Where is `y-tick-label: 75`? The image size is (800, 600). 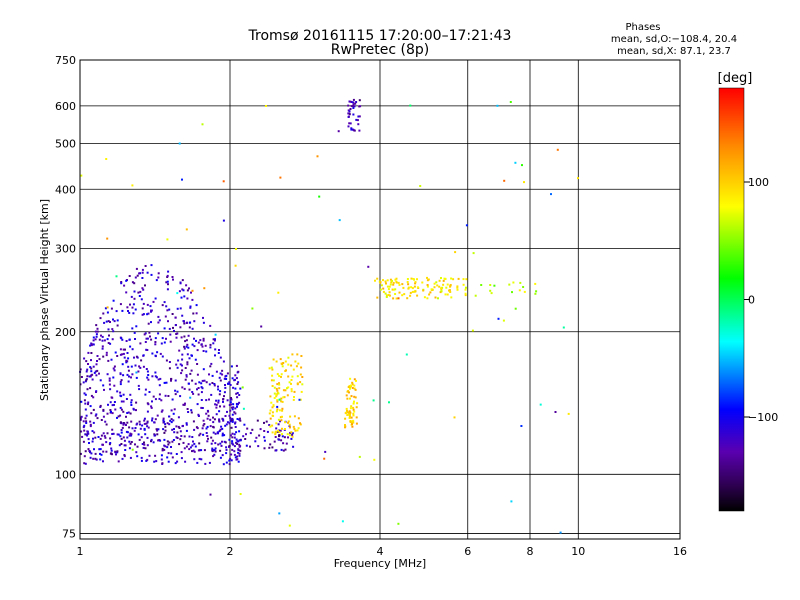
y-tick-label: 75 is located at coordinates (69, 533).